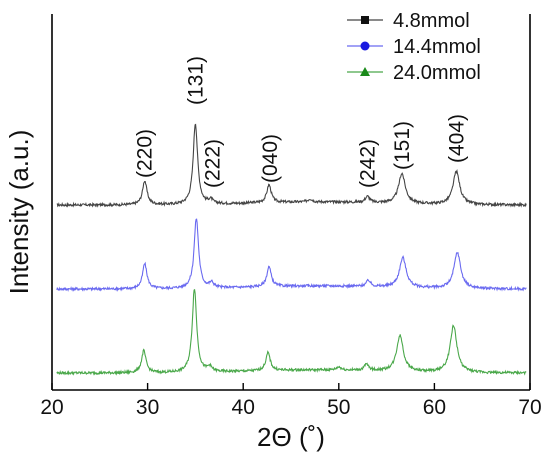 Image resolution: width=550 pixels, height=461 pixels. I want to click on x-tick-label: 60, so click(434, 407).